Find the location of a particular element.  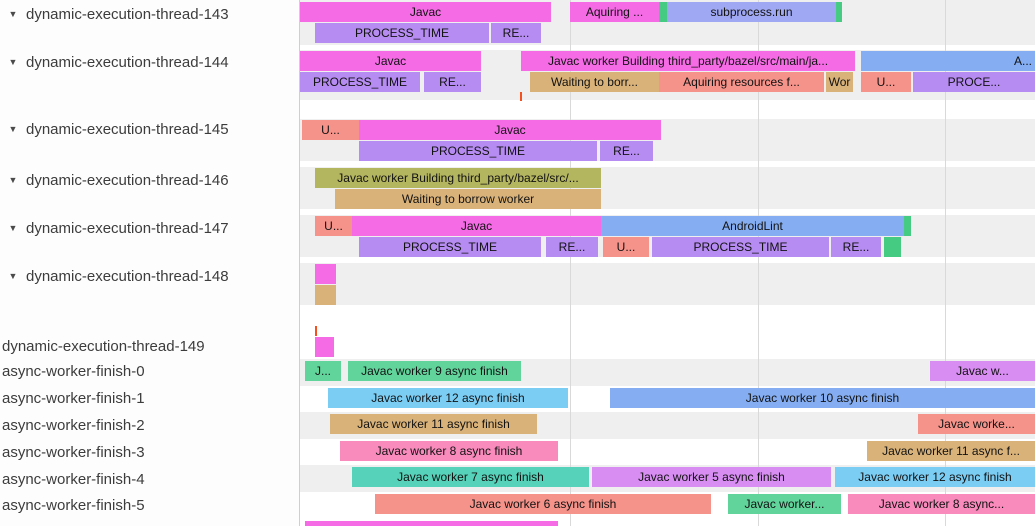

track-name: async-worker-finish-0 is located at coordinates (73, 371).